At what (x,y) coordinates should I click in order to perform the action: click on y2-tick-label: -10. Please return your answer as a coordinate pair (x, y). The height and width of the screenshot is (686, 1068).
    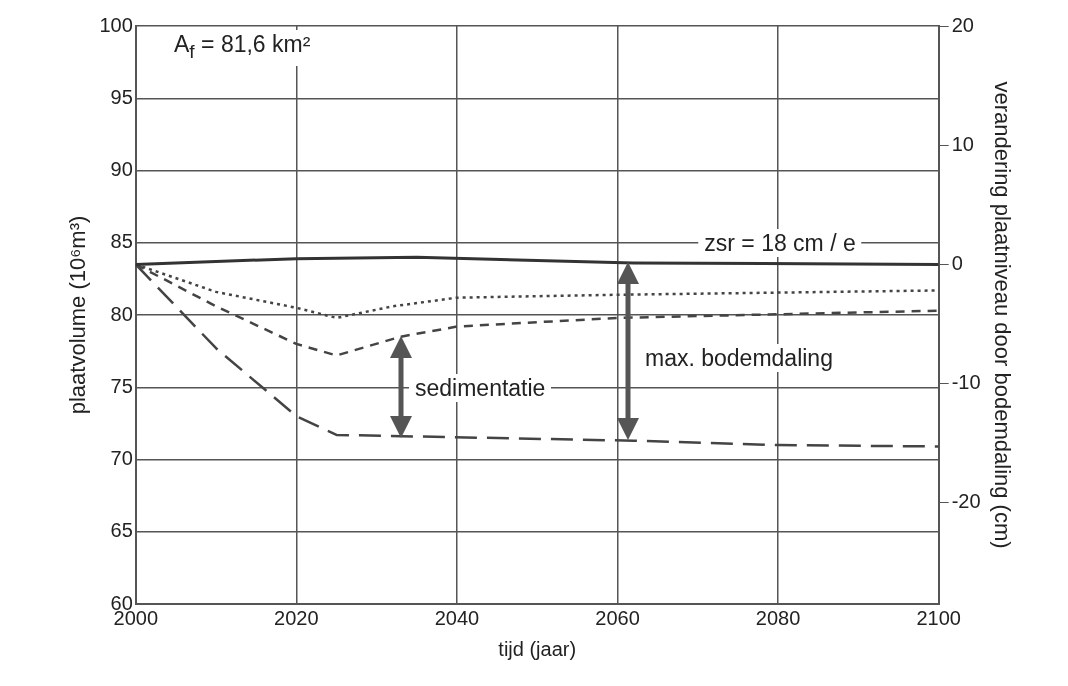
    Looking at the image, I should click on (966, 382).